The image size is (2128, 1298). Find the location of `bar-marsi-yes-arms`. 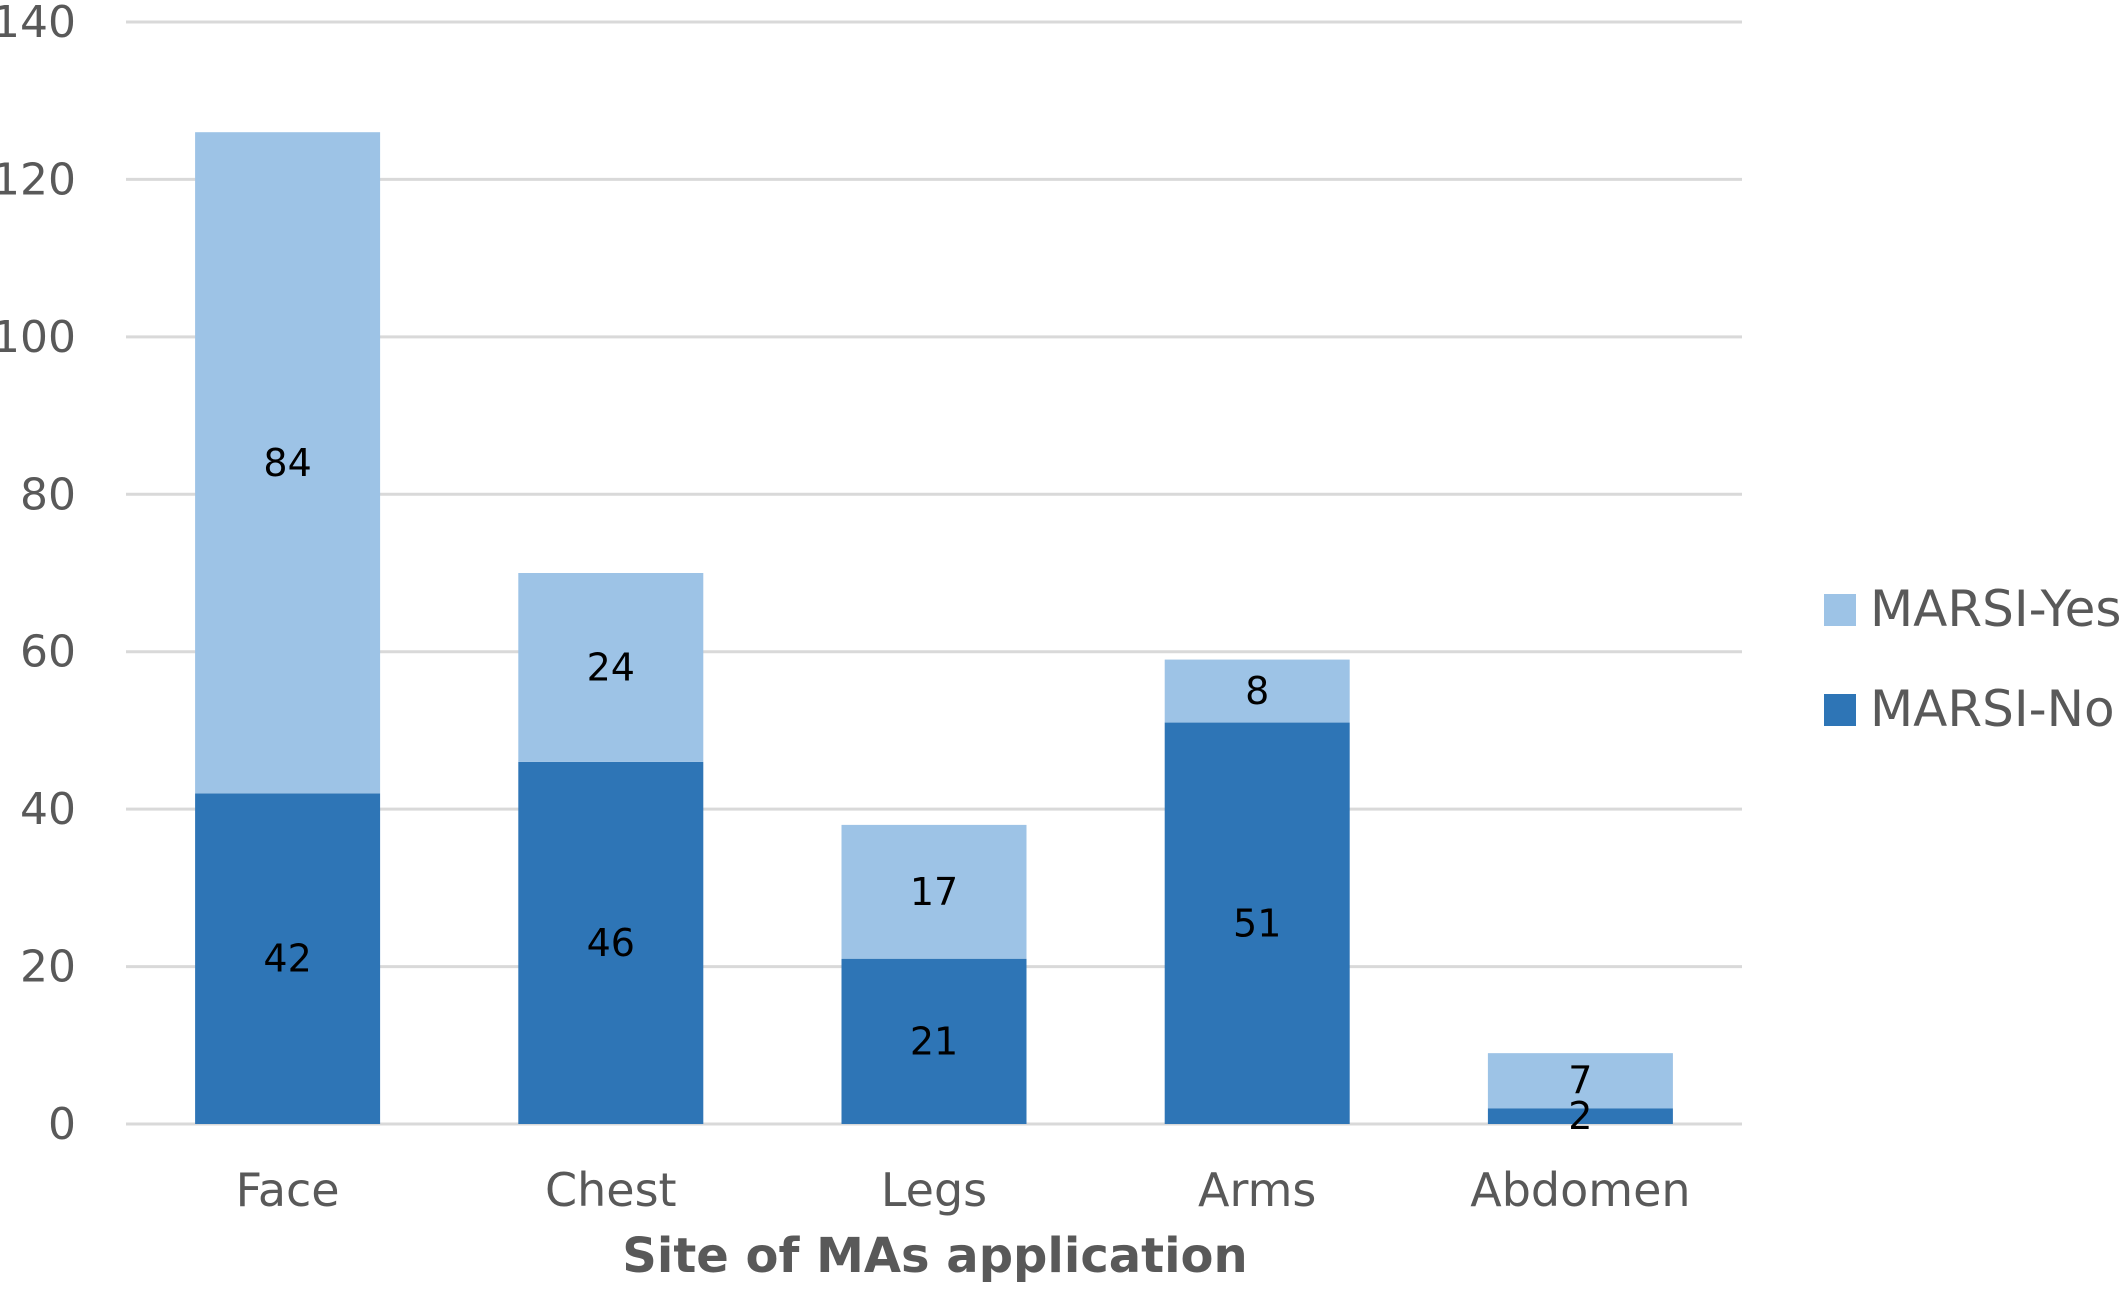

bar-marsi-yes-arms is located at coordinates (1257, 691).